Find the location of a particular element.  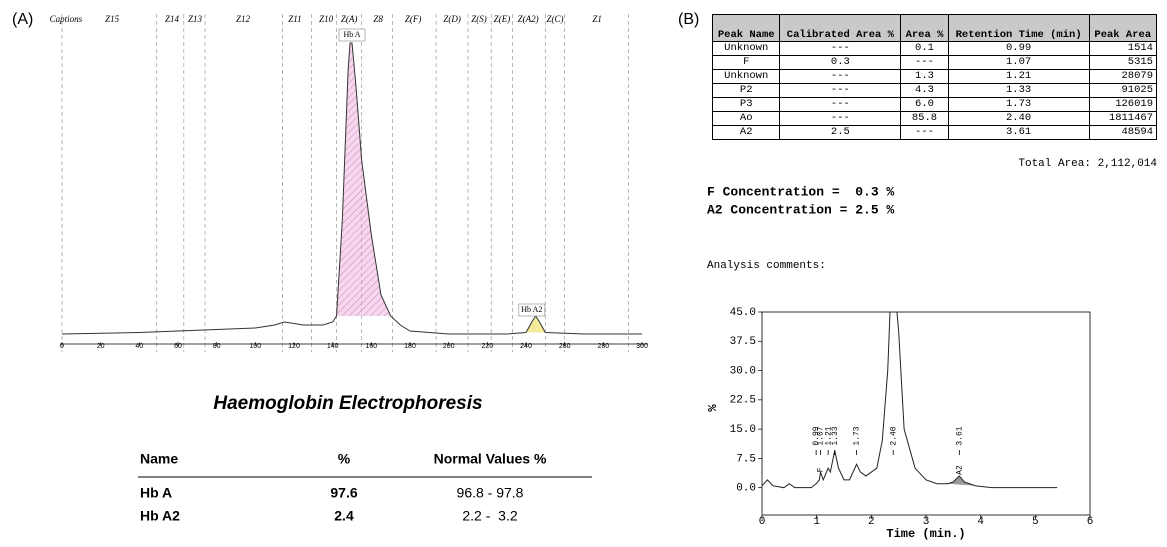

row: A2 2.5 --- 3.61 48594 is located at coordinates (934, 132).